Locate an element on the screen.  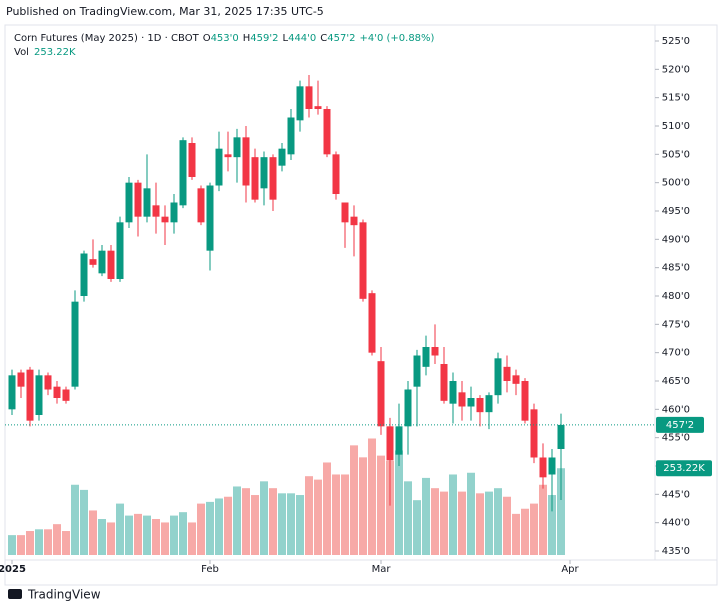
y-tick-label: 495'0 is located at coordinates (676, 211).